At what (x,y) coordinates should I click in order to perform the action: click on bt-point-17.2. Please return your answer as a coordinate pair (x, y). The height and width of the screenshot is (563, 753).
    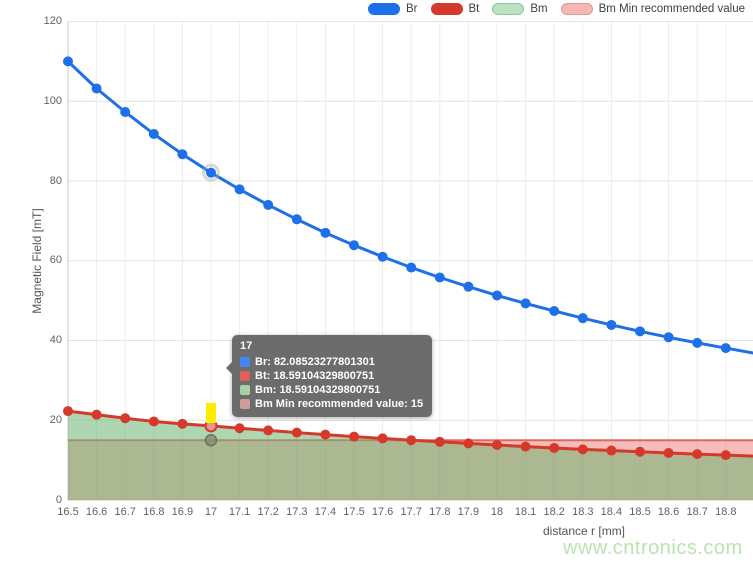
    Looking at the image, I should click on (268, 430).